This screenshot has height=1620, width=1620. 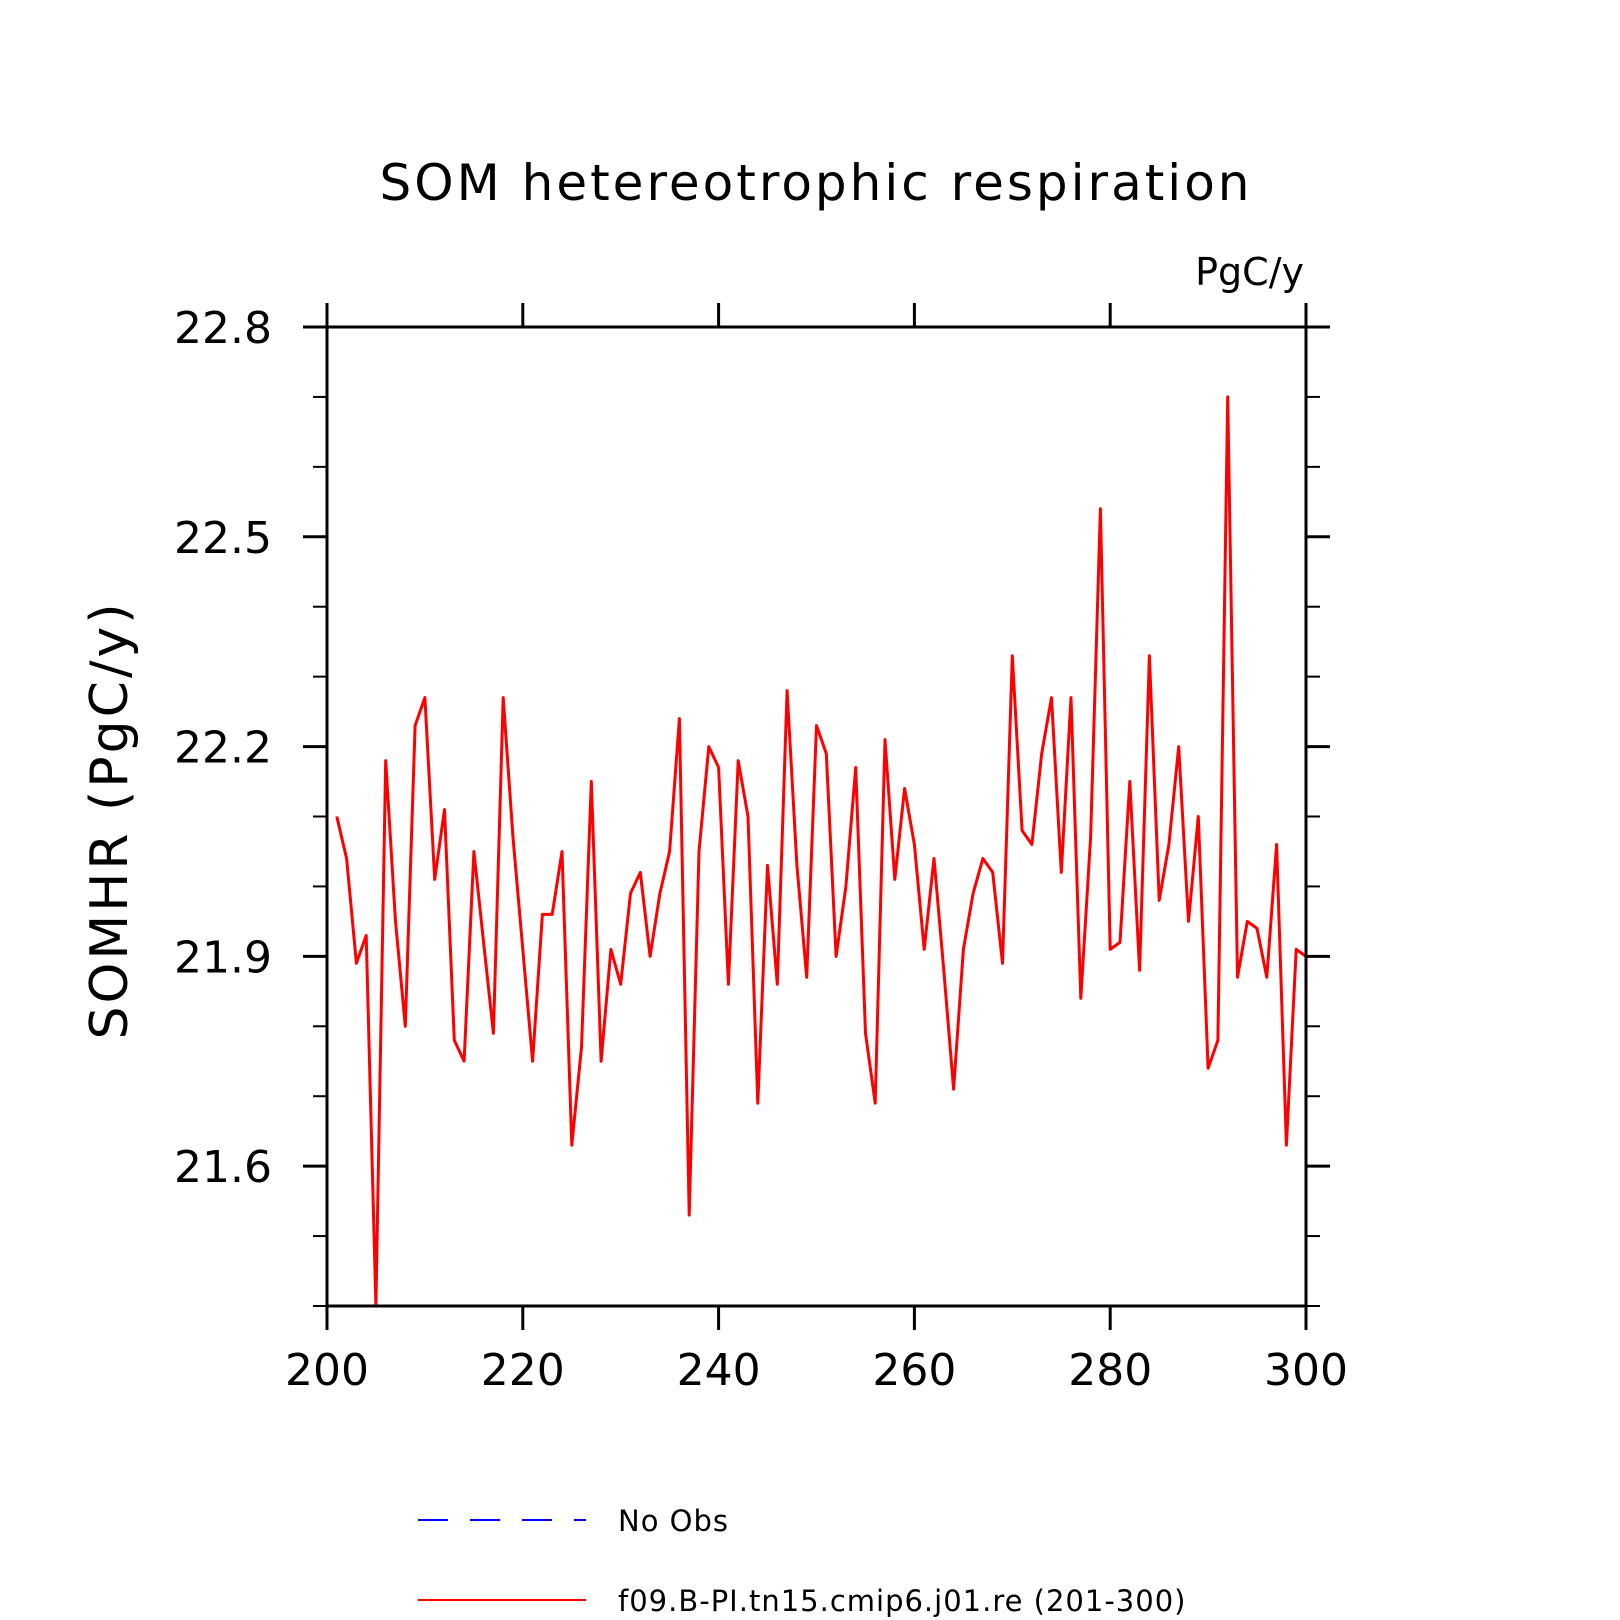 I want to click on legend-label-no-obs: No Obs, so click(x=673, y=1521).